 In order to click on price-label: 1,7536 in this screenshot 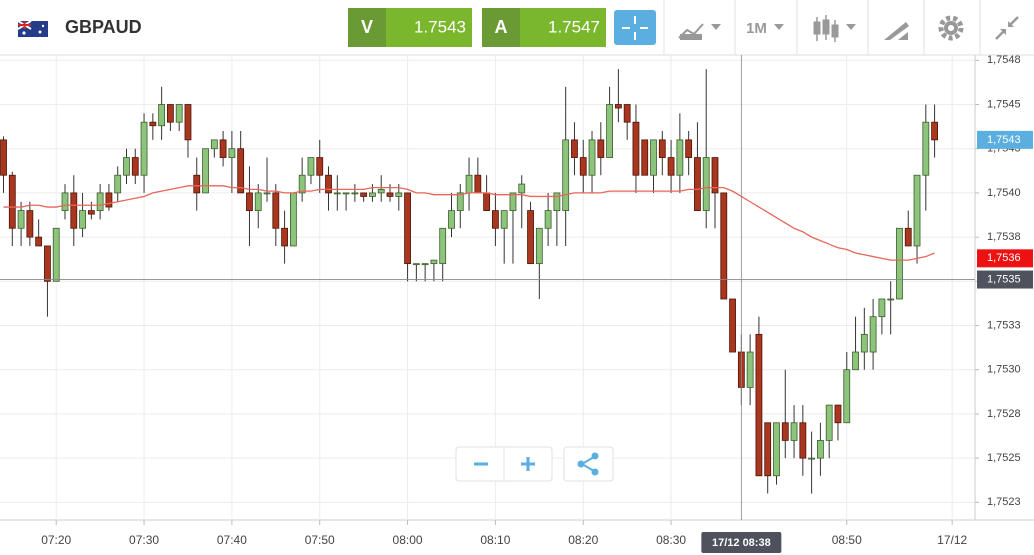, I will do `click(1004, 258)`.